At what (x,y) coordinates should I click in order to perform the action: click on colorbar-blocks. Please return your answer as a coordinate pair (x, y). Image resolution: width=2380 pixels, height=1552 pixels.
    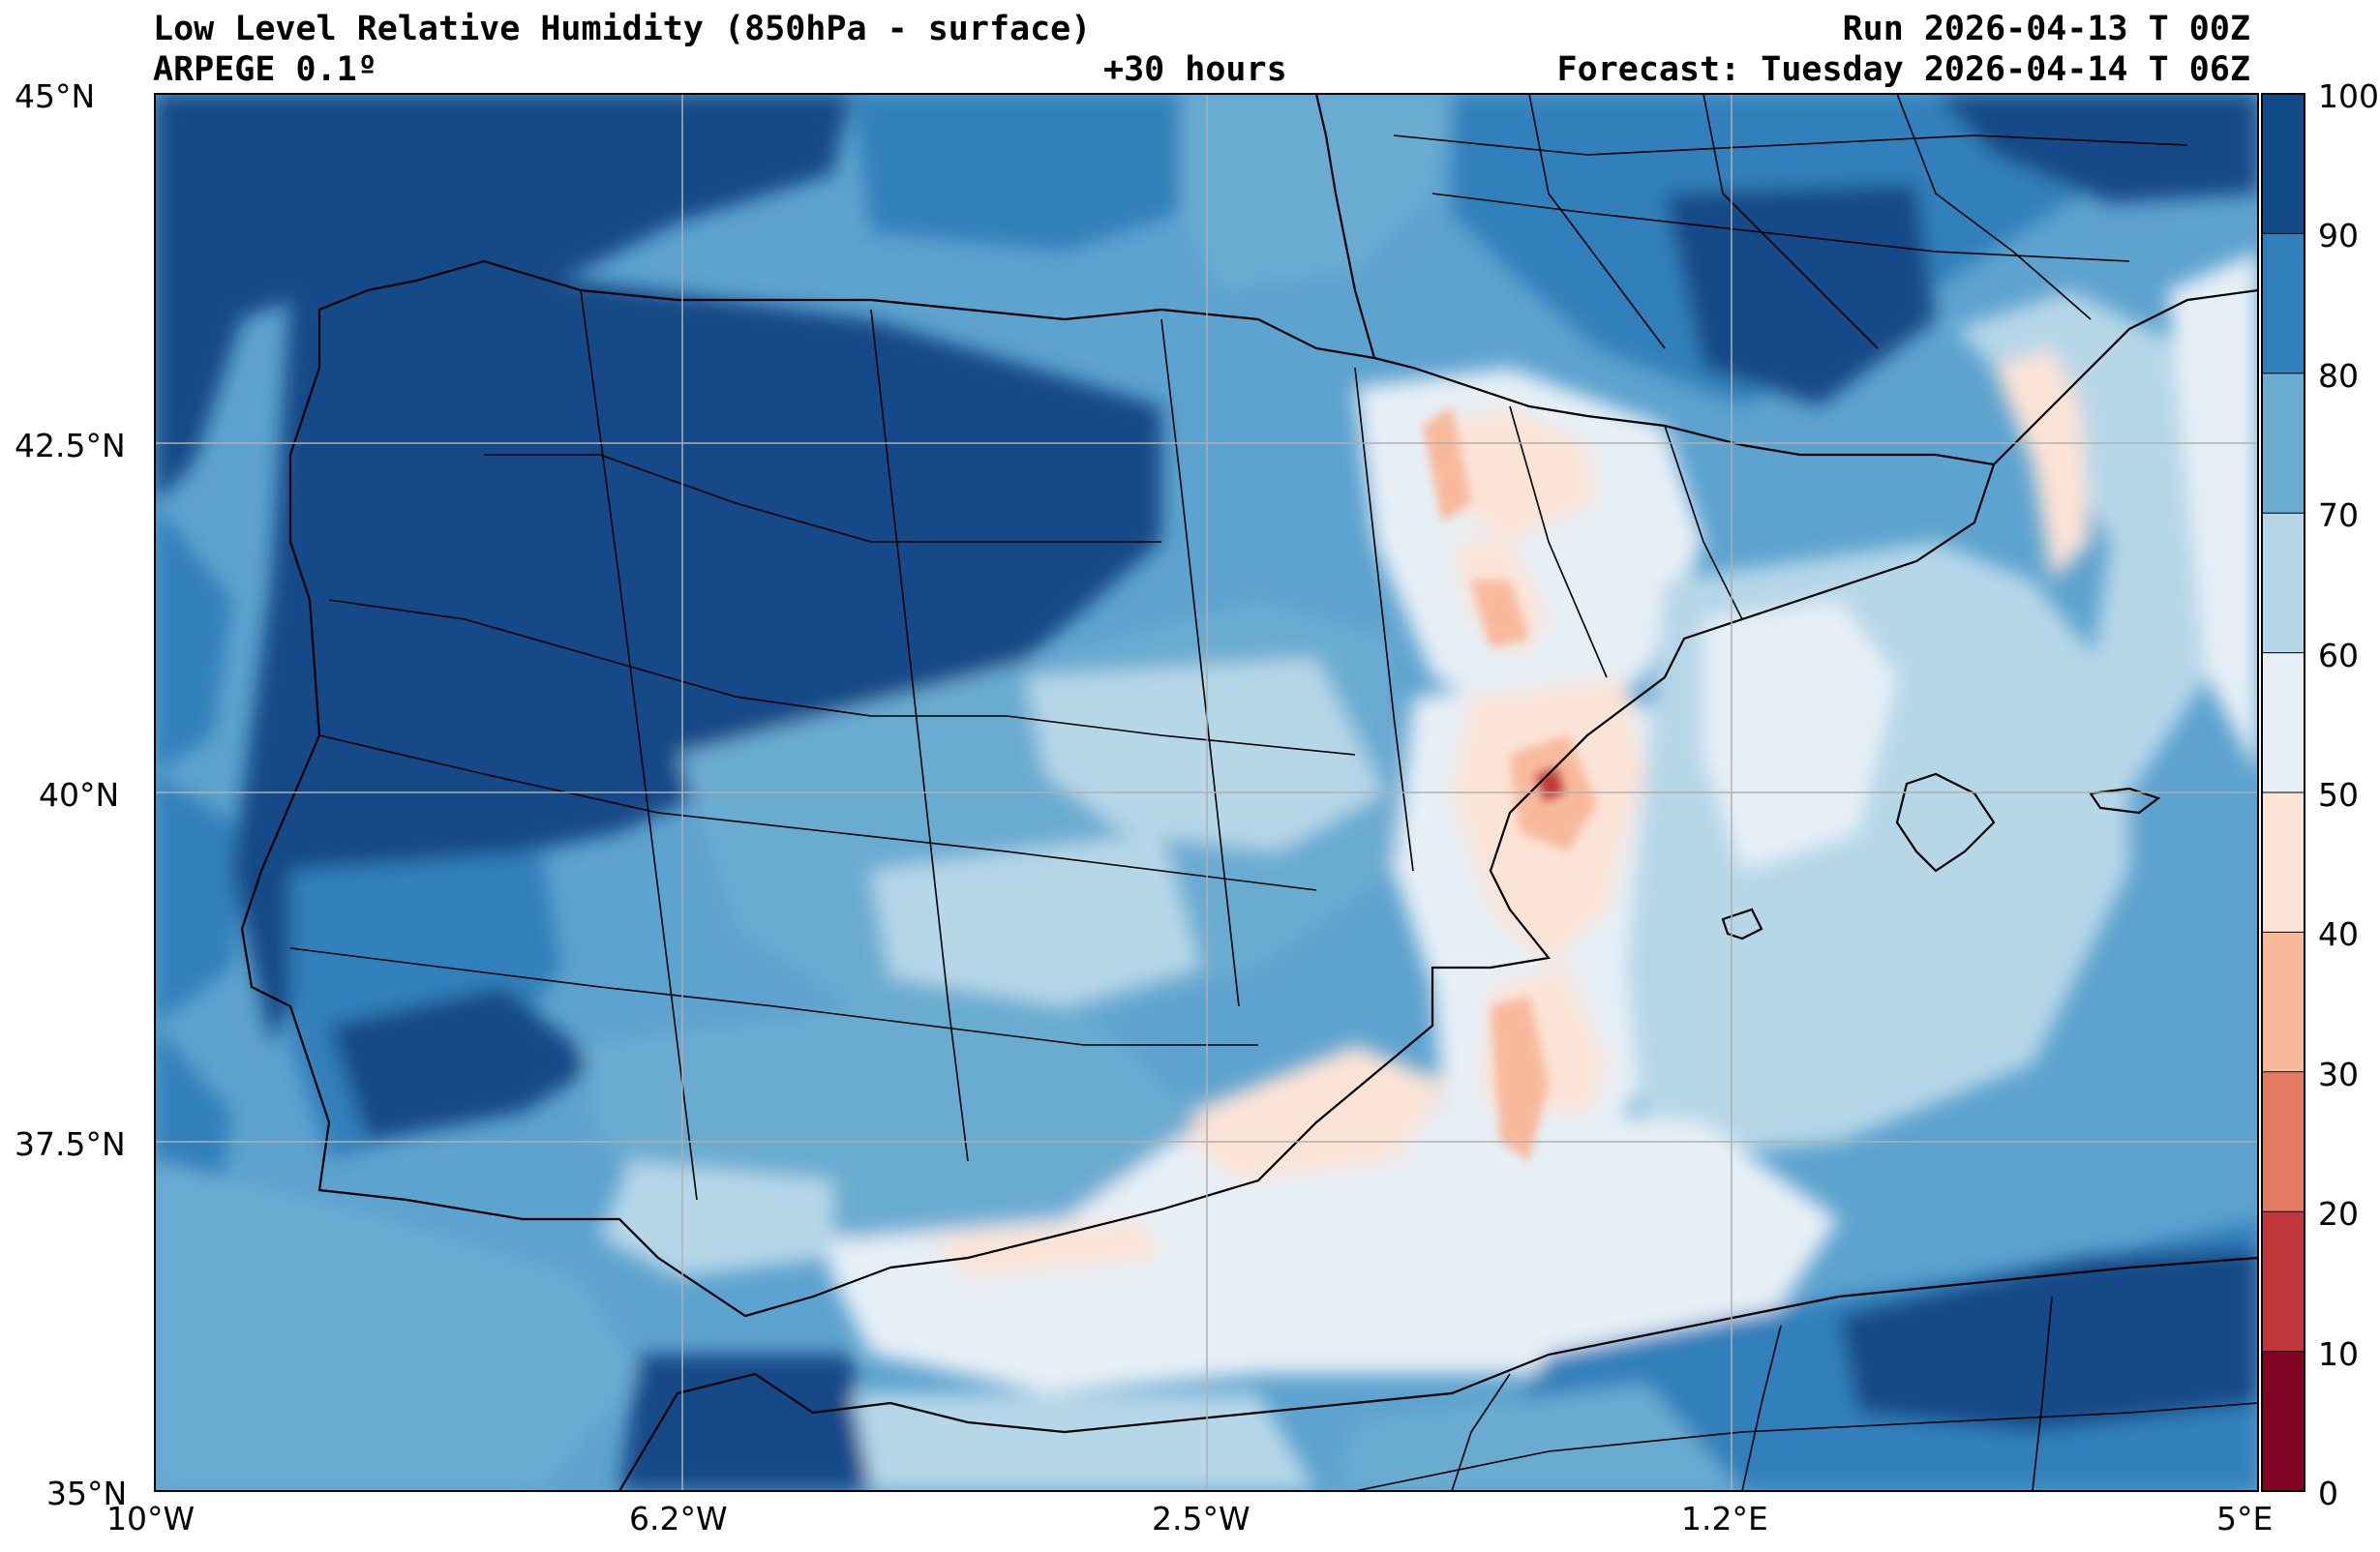
    Looking at the image, I should click on (2283, 793).